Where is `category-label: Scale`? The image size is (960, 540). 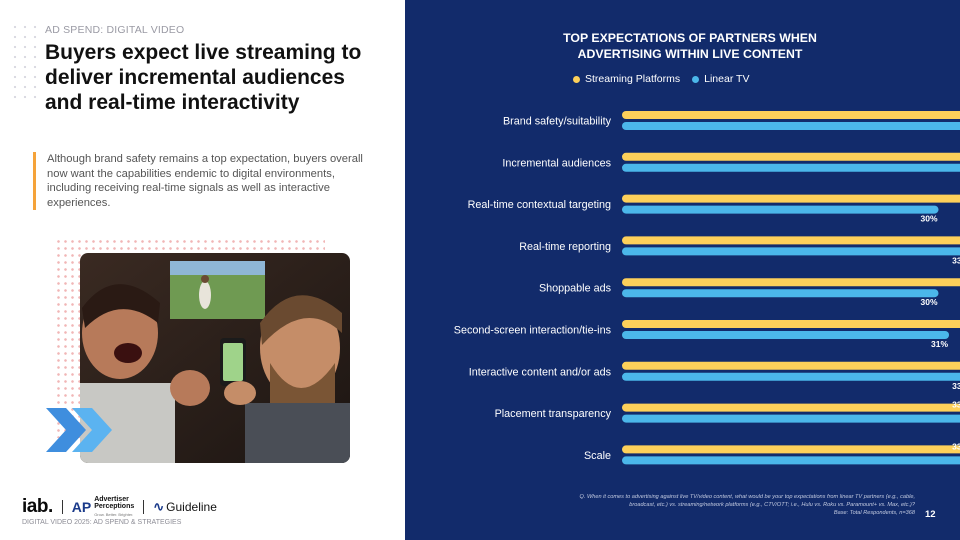 category-label: Scale is located at coordinates (597, 456).